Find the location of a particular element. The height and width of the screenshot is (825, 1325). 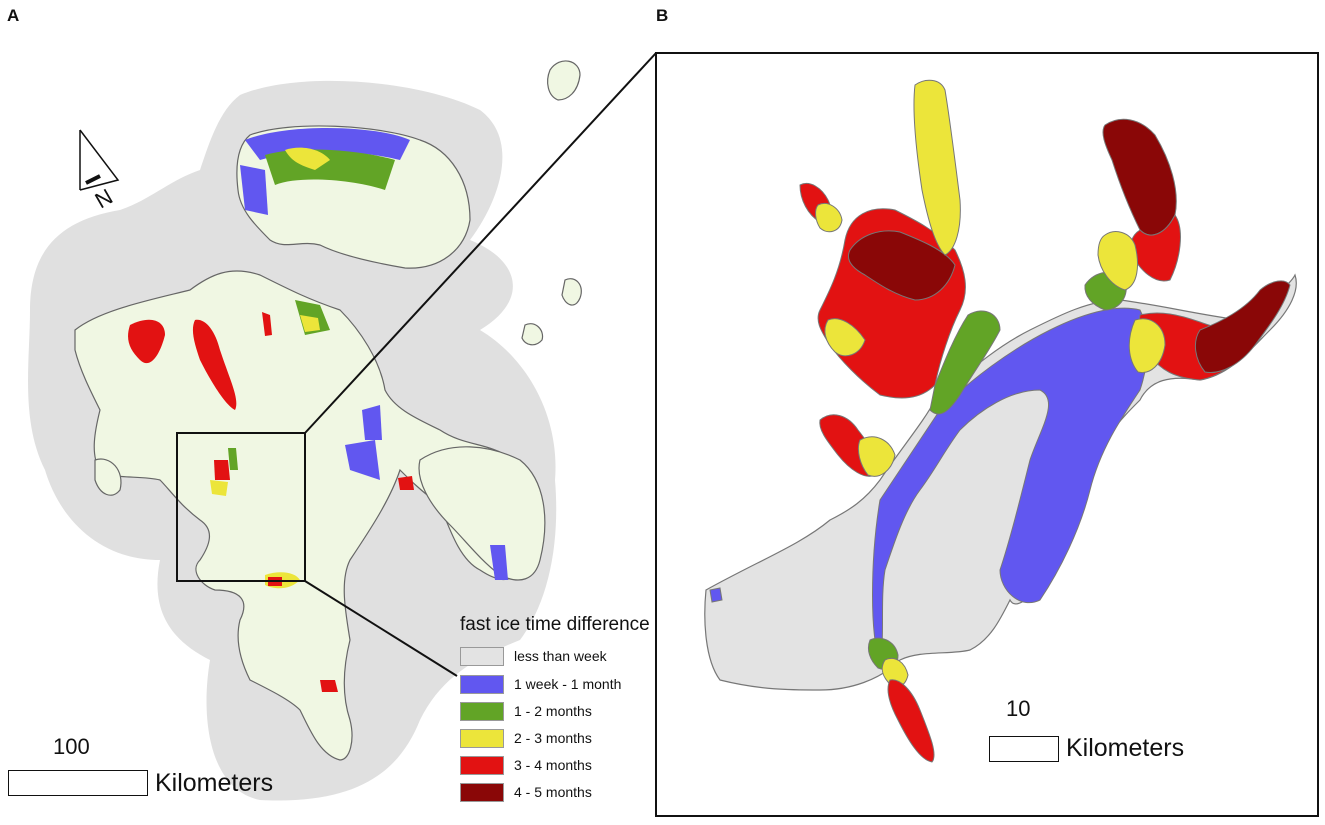

zone-2-3mo-north is located at coordinates (937, 167).